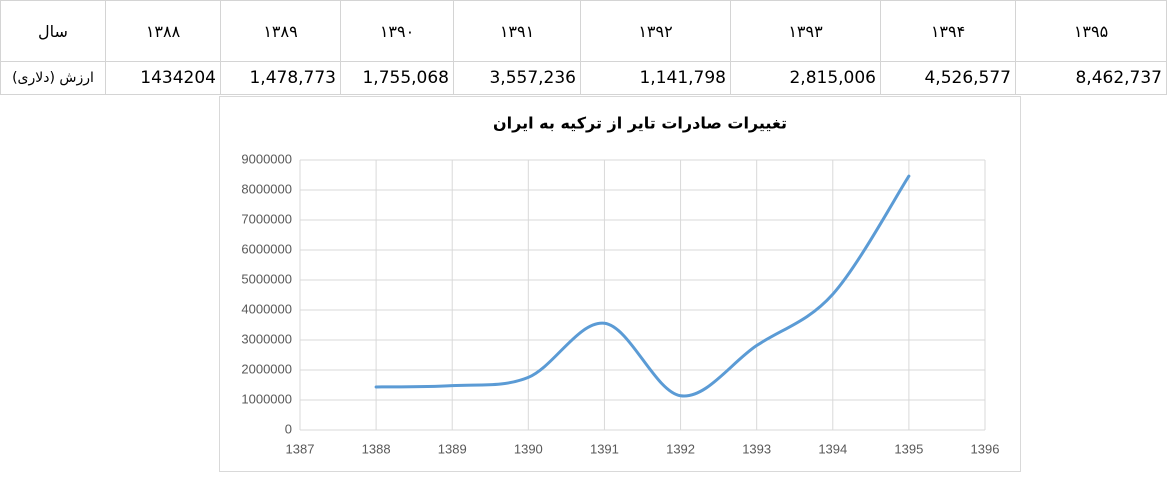 This screenshot has width=1172, height=485. What do you see at coordinates (163, 78) in the screenshot?
I see `table-cell: 1434204` at bounding box center [163, 78].